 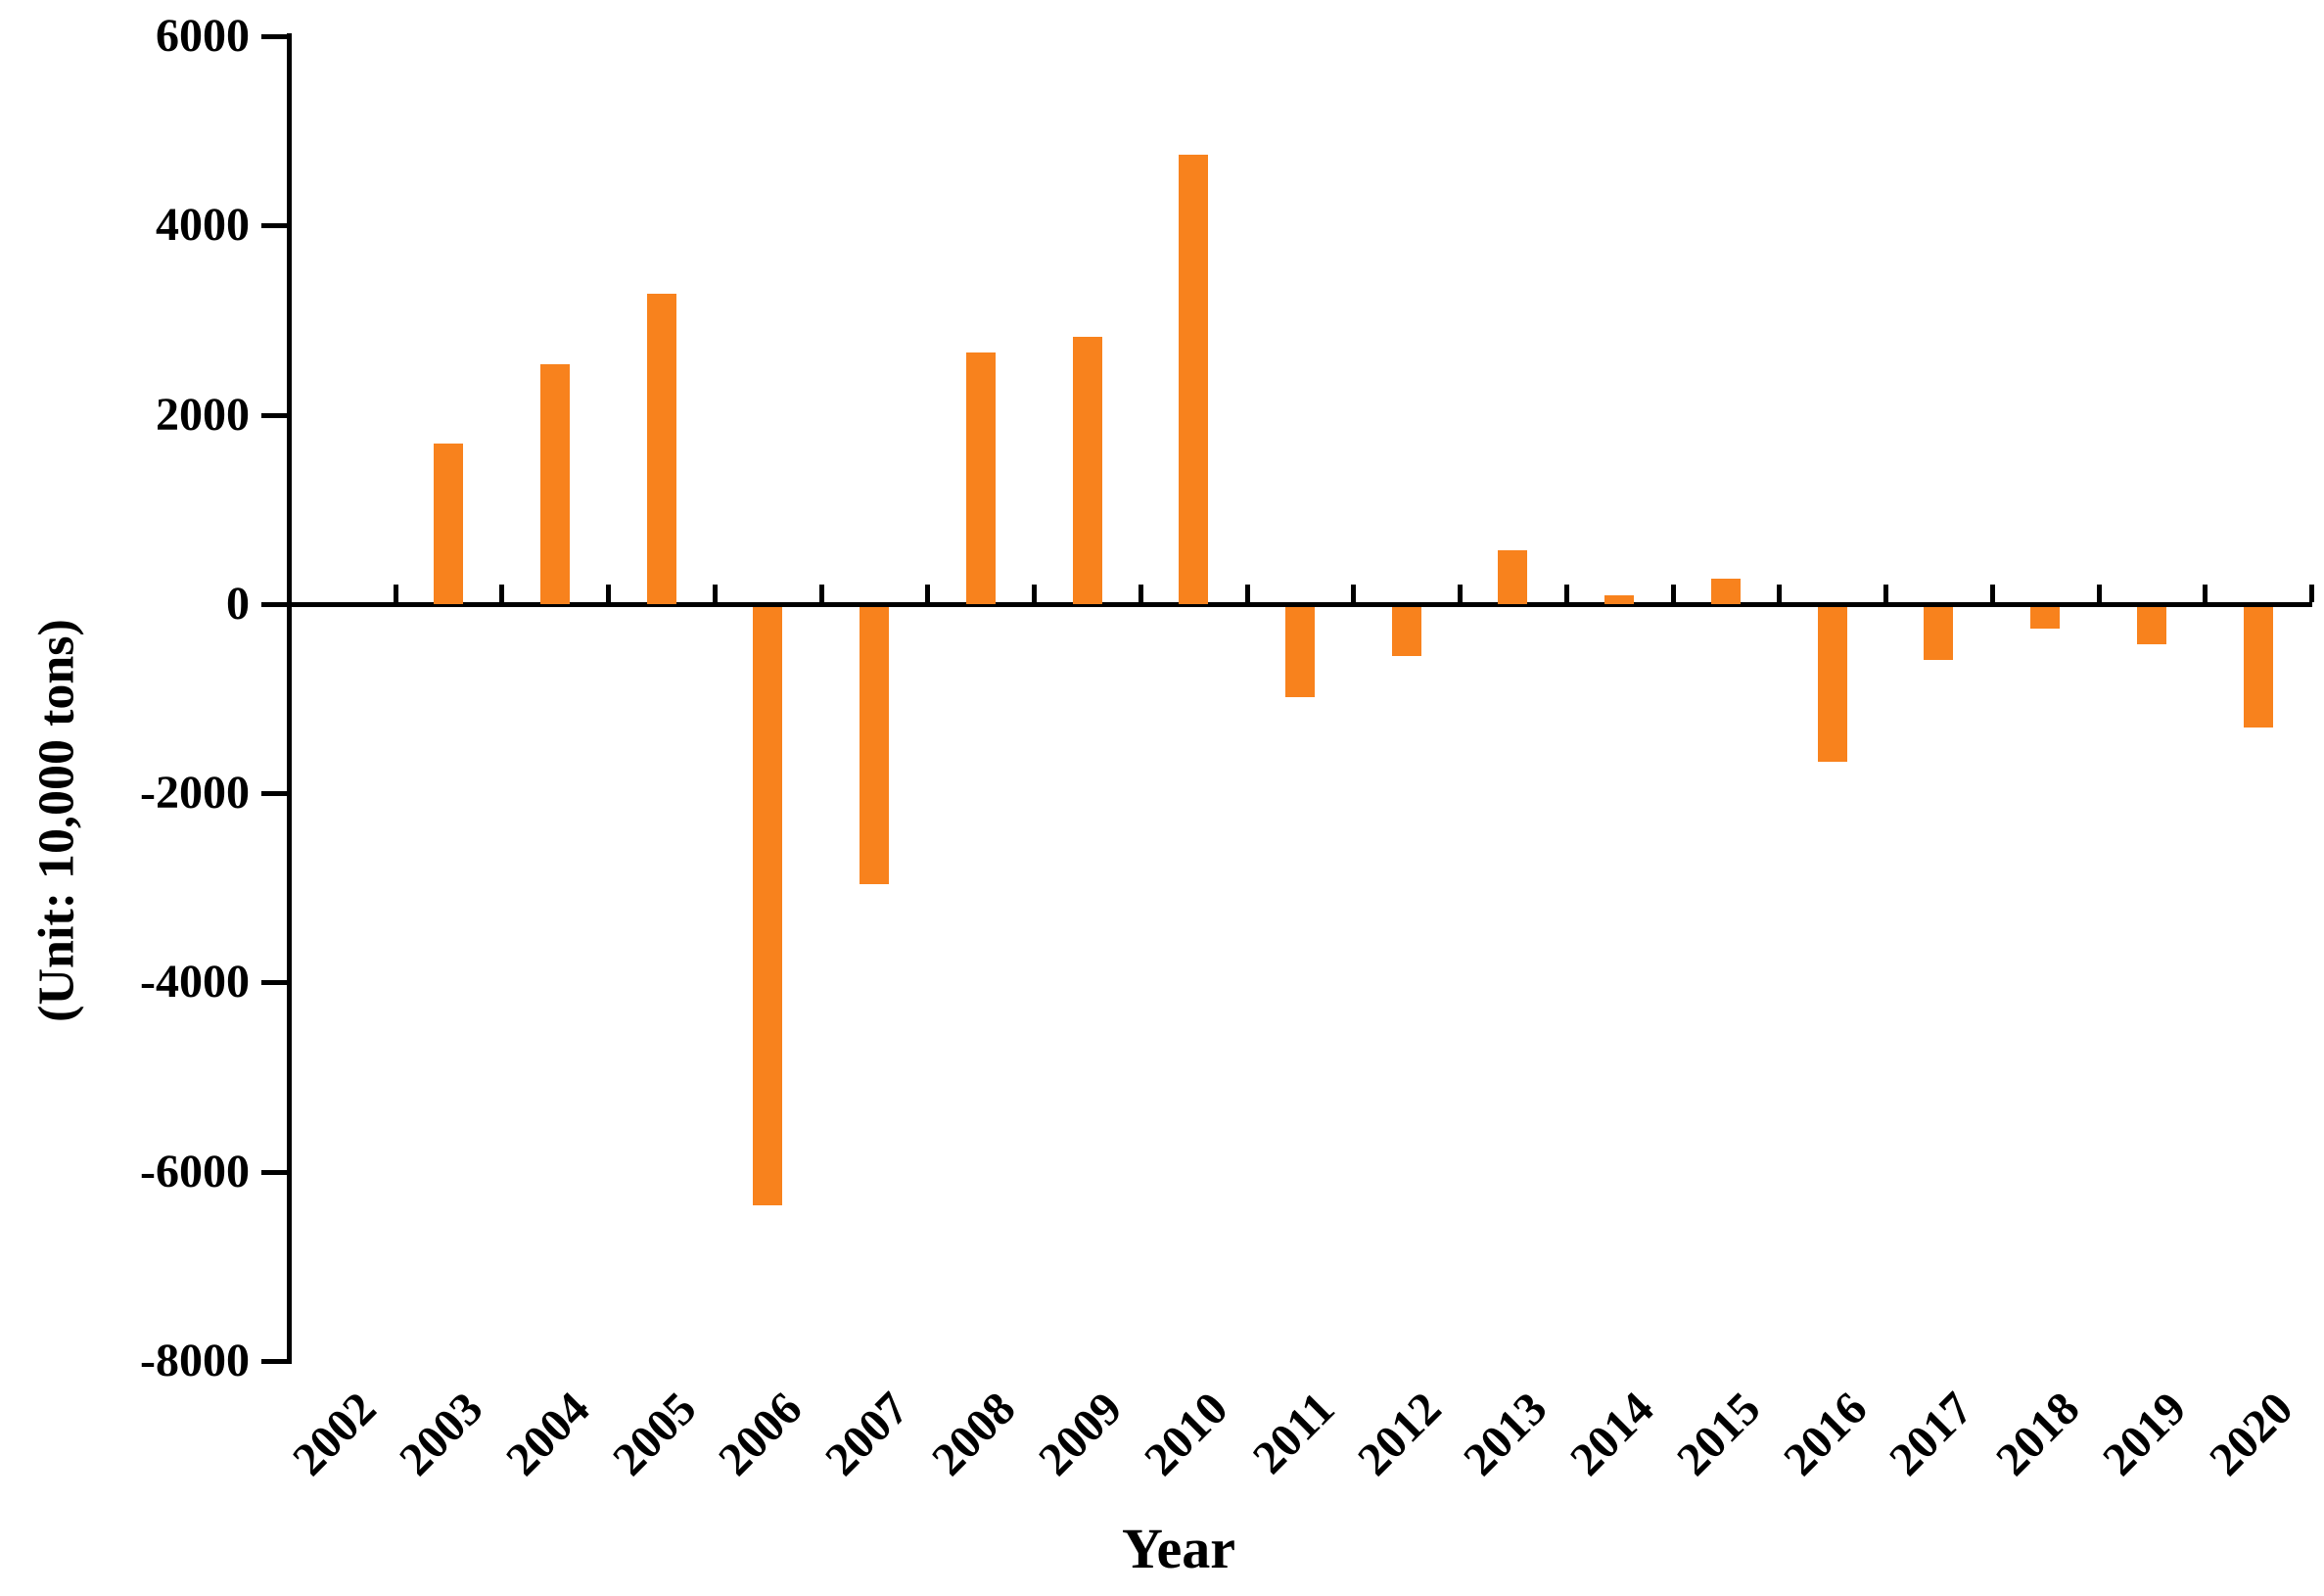 What do you see at coordinates (1193, 379) in the screenshot?
I see `bar-2010` at bounding box center [1193, 379].